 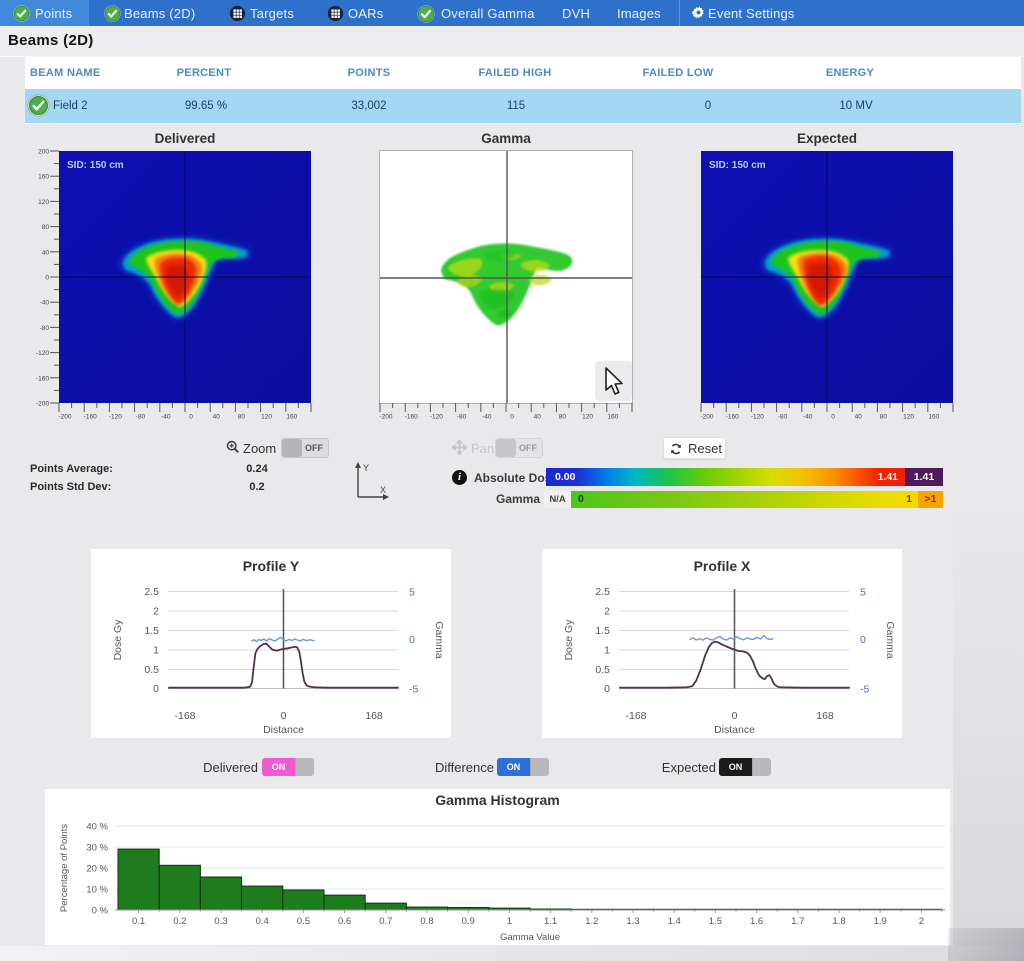 I want to click on svg-text: 1.6, so click(x=756, y=921).